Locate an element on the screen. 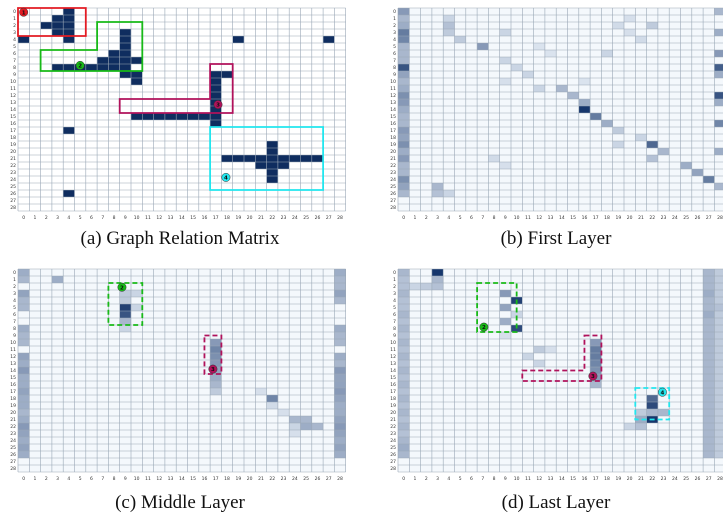 The height and width of the screenshot is (522, 723). x-tick-label: 12 is located at coordinates (159, 218).